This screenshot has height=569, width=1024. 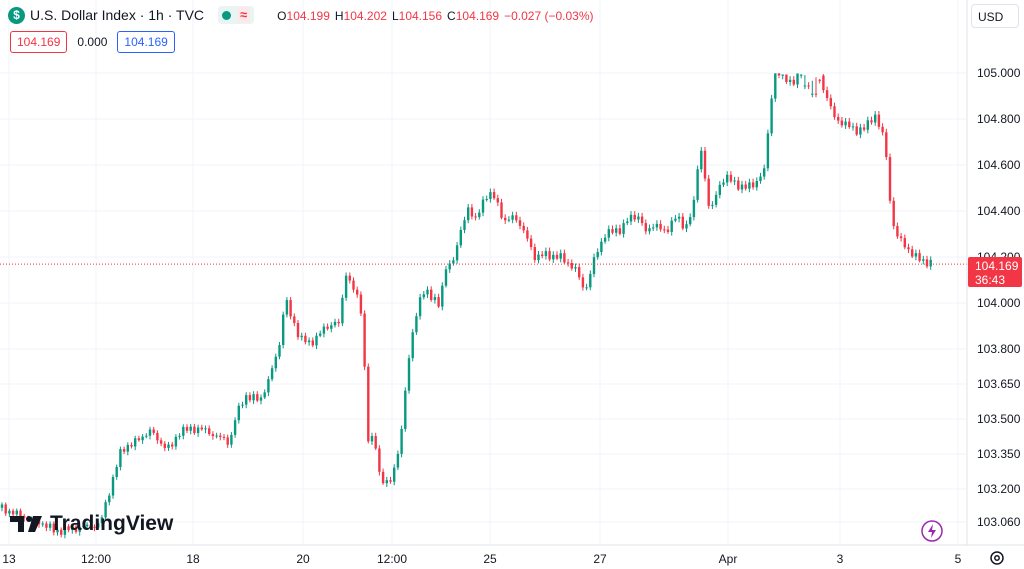 I want to click on symbol-title: U.S. Dollar Index · 1h · TVC, so click(x=117, y=15).